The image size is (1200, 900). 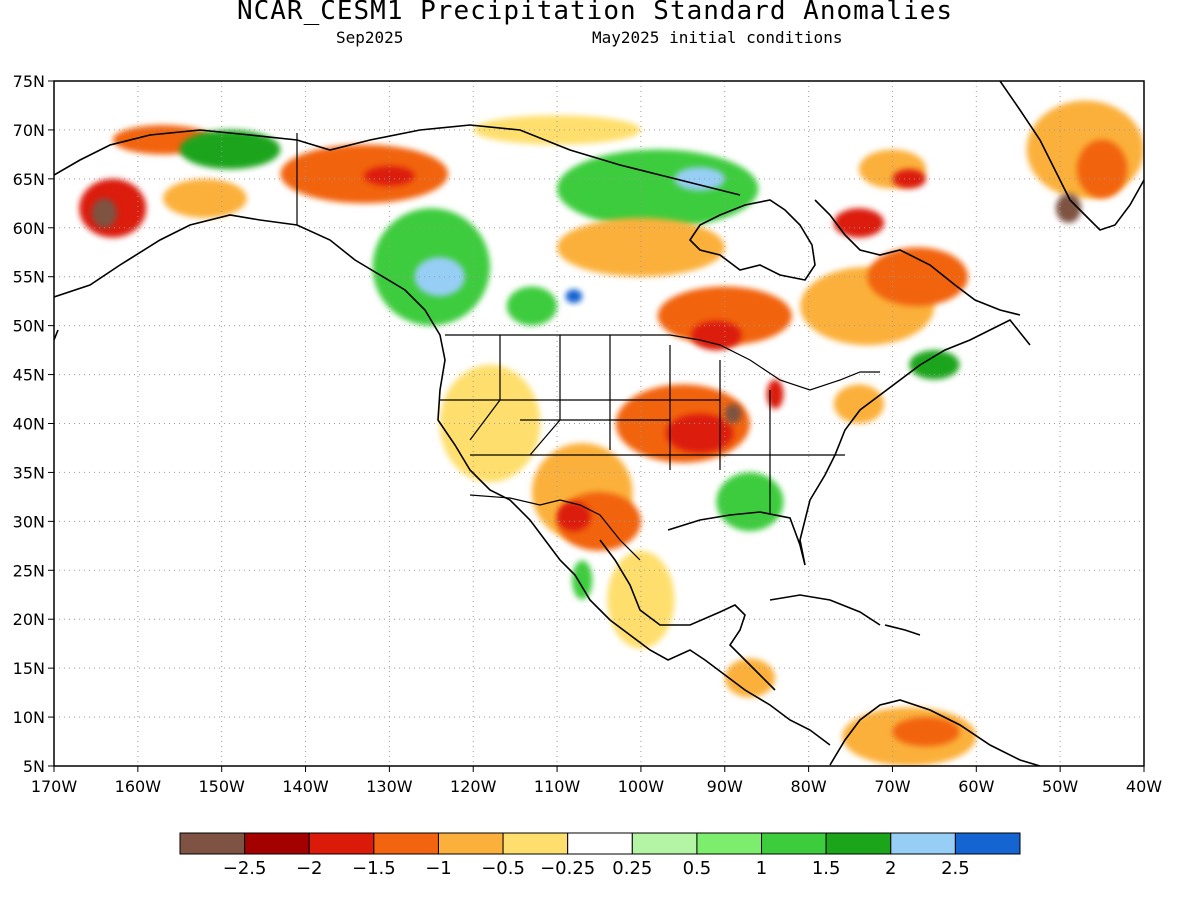 I want to click on colorbar-label: −0.5, so click(x=503, y=868).